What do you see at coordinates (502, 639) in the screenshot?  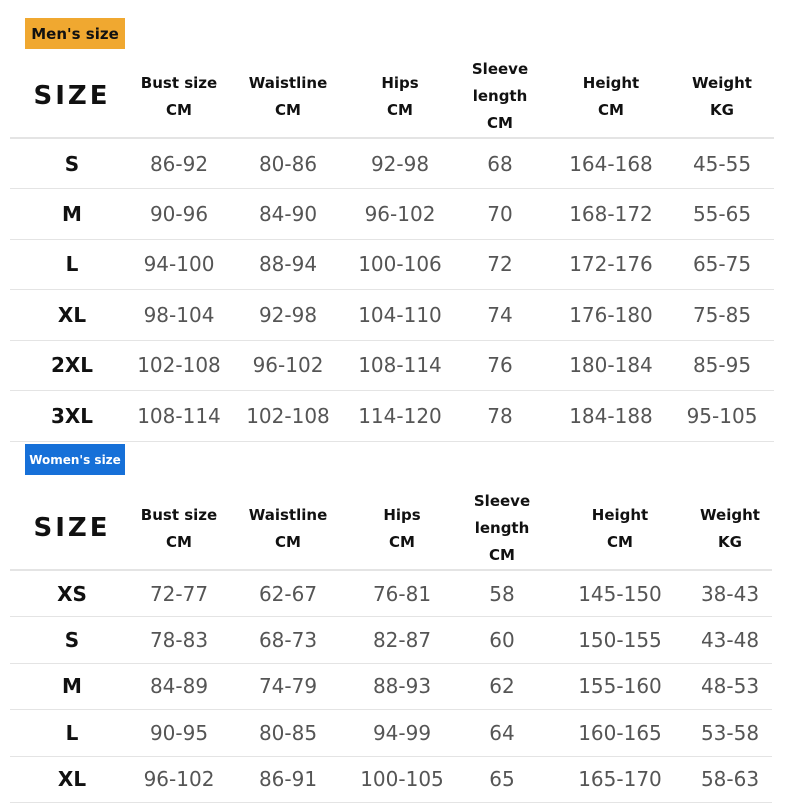 I see `measurement-cell: 60` at bounding box center [502, 639].